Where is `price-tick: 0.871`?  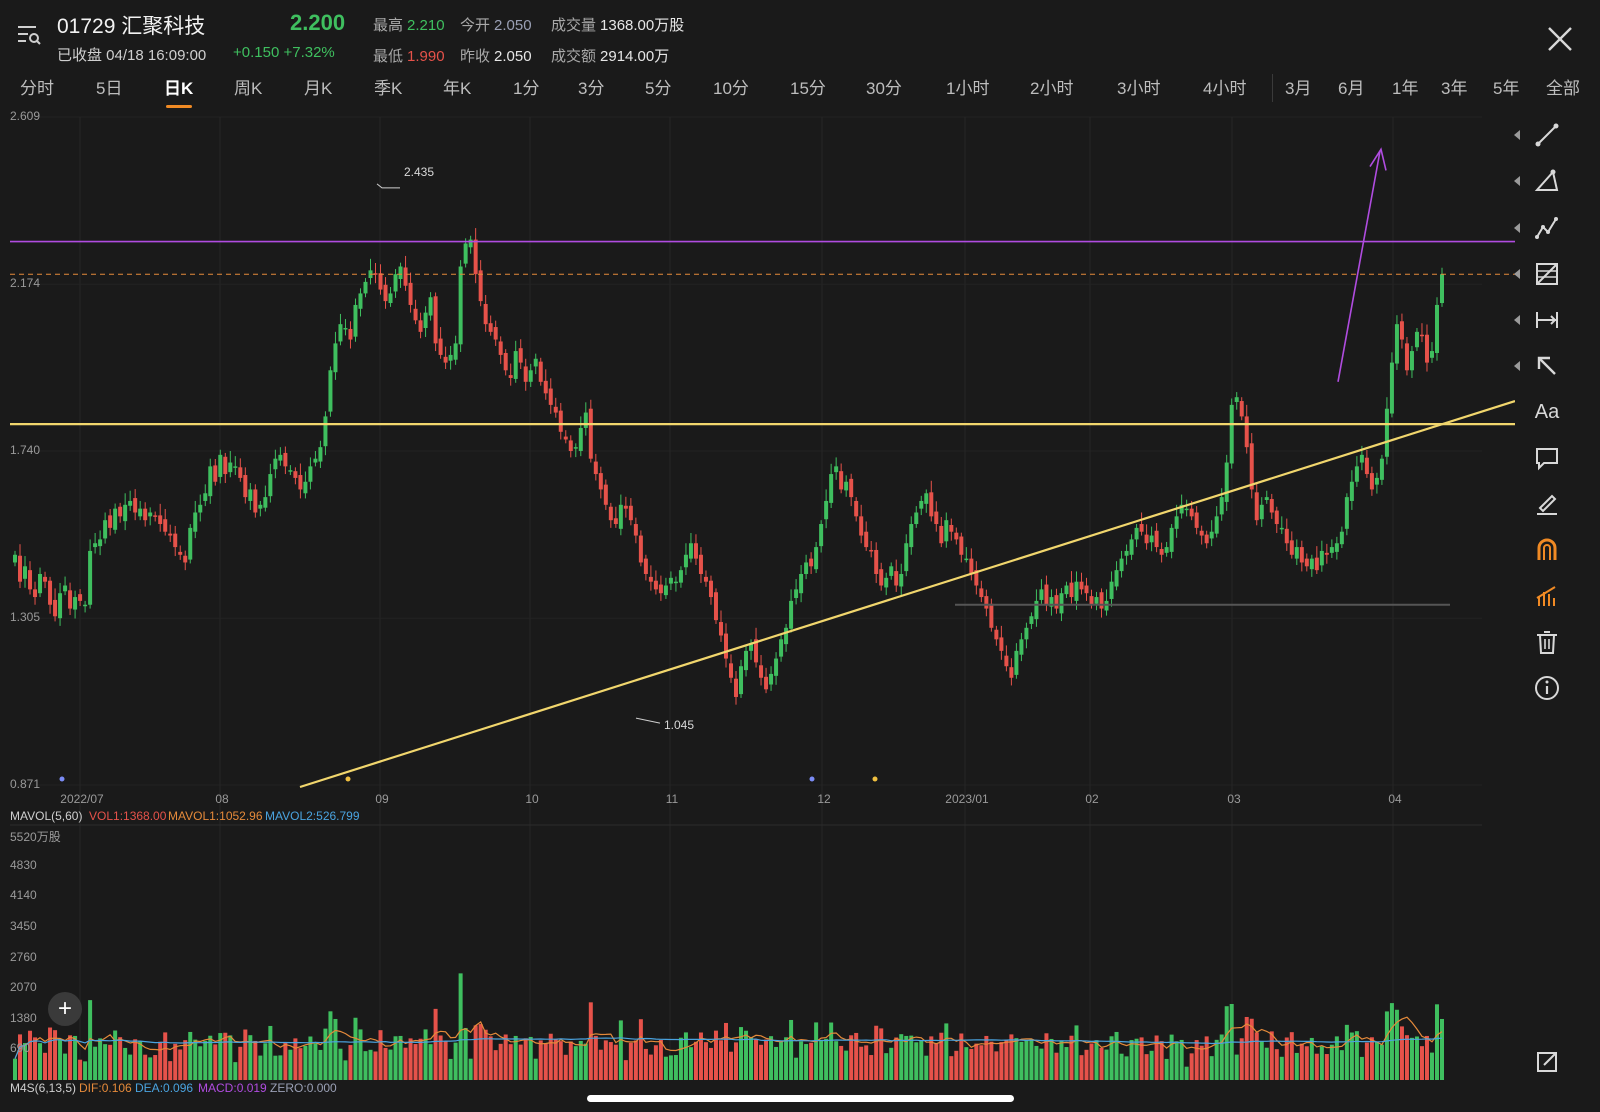
price-tick: 0.871 is located at coordinates (25, 784).